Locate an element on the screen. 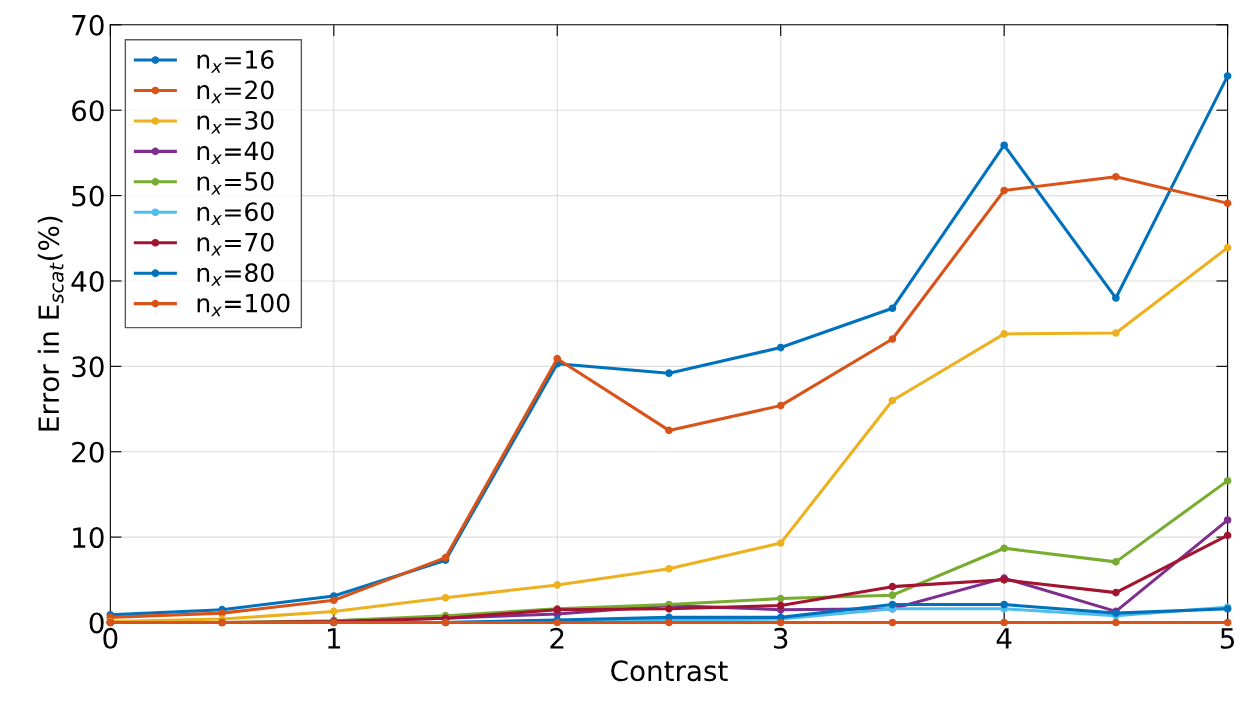 This screenshot has width=1240, height=709. legend-label: n$_{x}$=80 is located at coordinates (235, 274).